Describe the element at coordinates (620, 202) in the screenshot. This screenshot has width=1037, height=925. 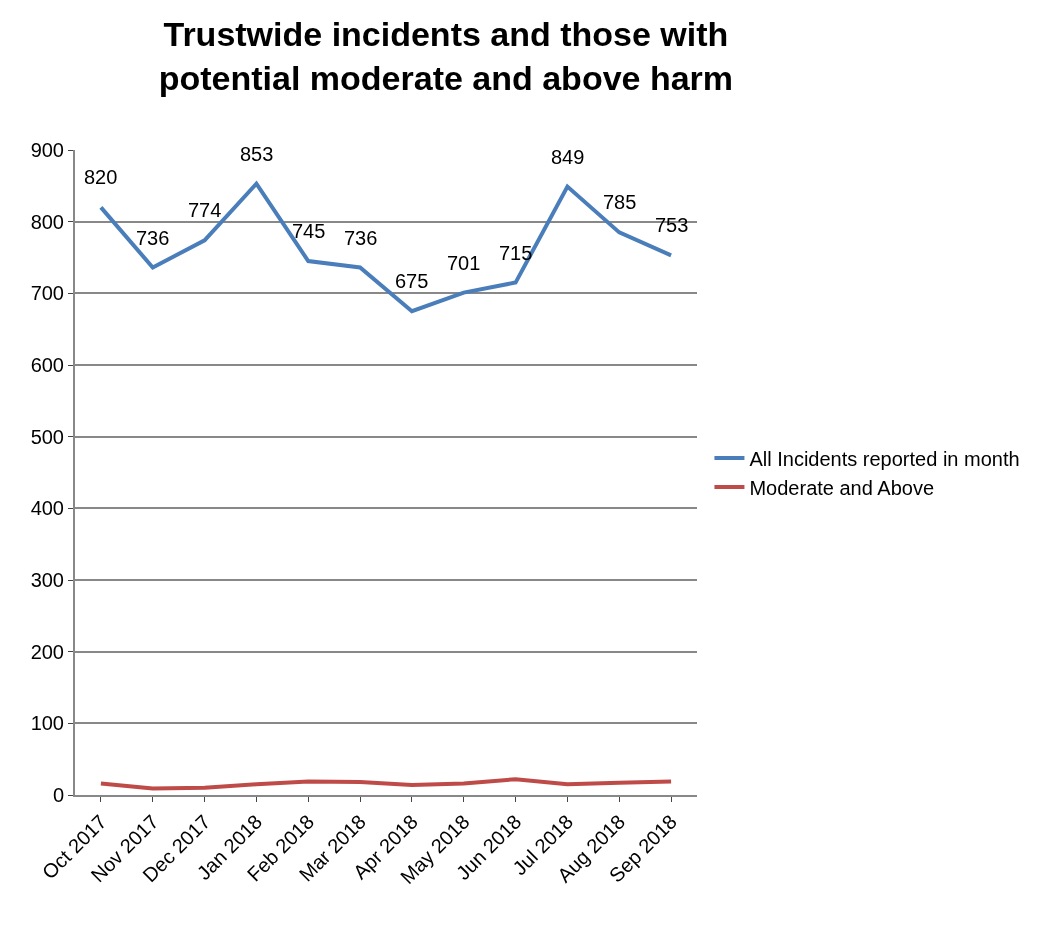
I see `data-label: 785` at that location.